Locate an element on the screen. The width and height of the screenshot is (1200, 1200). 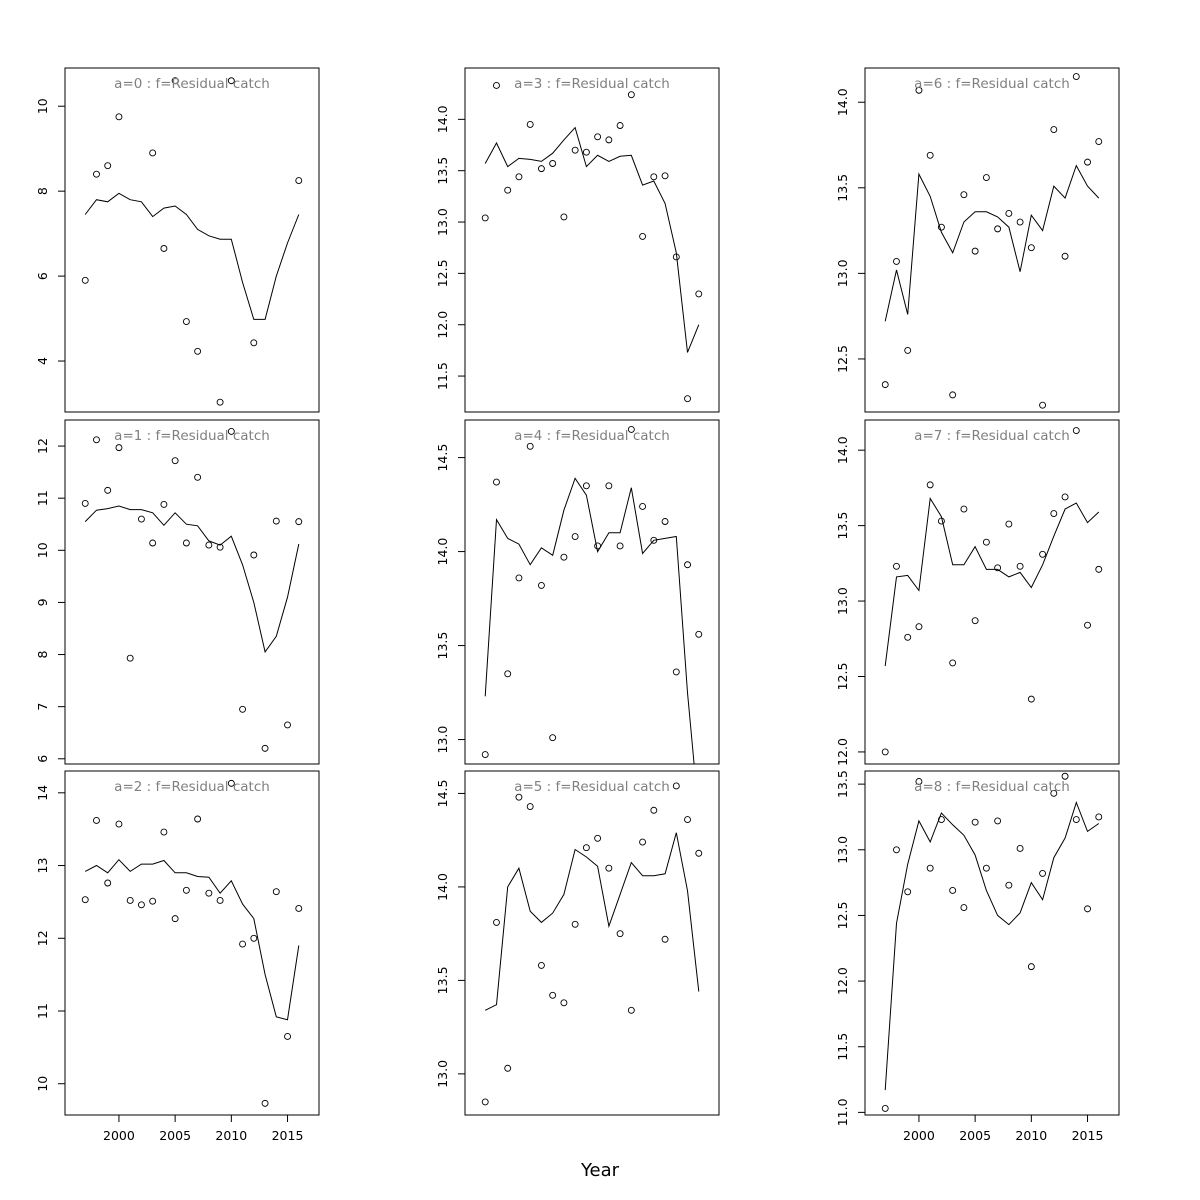
y-tick-label: 13.5 is located at coordinates (842, 526).